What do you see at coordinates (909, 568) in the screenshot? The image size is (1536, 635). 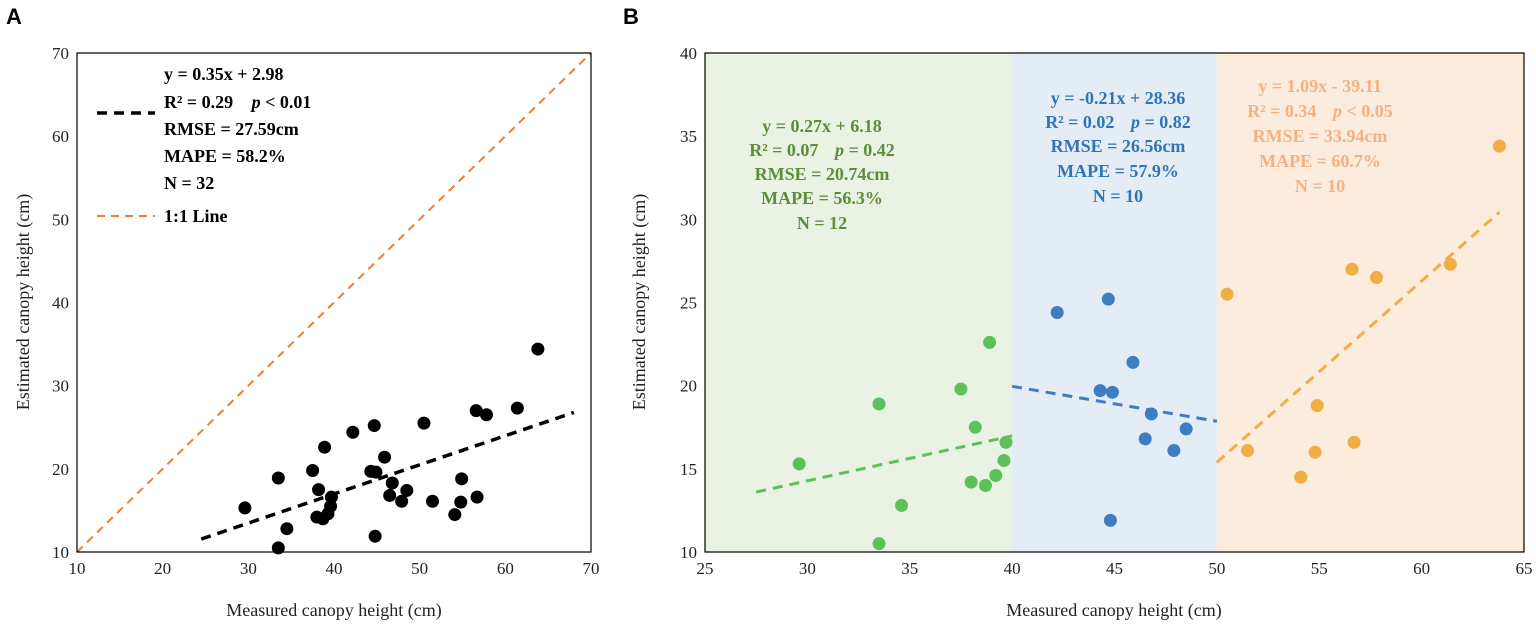 I see `panel-b-x-tick-label: 35` at bounding box center [909, 568].